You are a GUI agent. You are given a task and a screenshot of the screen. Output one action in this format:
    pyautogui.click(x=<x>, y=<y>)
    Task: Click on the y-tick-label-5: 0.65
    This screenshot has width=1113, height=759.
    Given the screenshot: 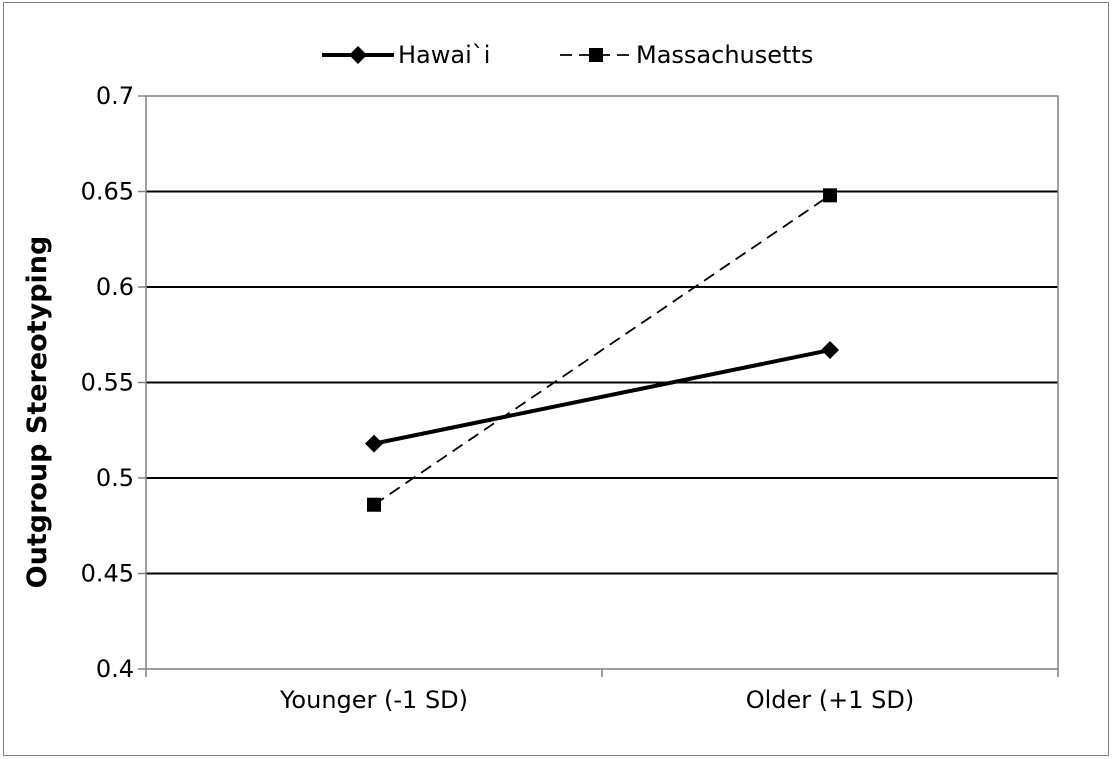 What is the action you would take?
    pyautogui.click(x=107, y=192)
    